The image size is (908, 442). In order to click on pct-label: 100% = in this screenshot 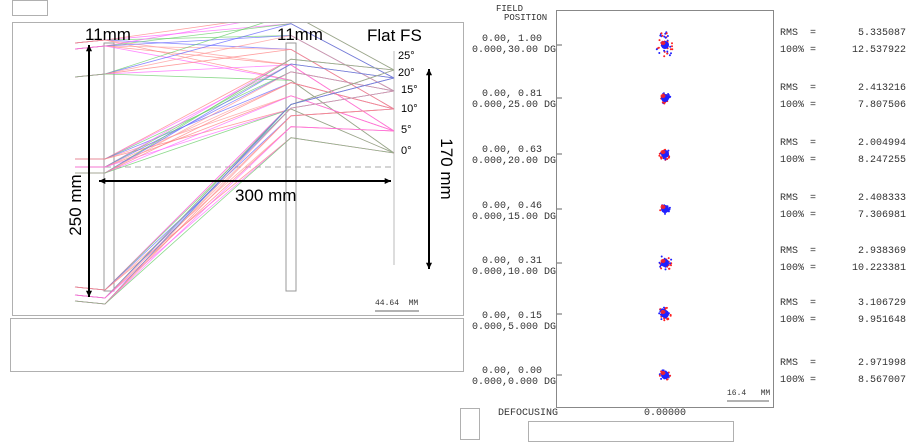, I will do `click(798, 105)`.